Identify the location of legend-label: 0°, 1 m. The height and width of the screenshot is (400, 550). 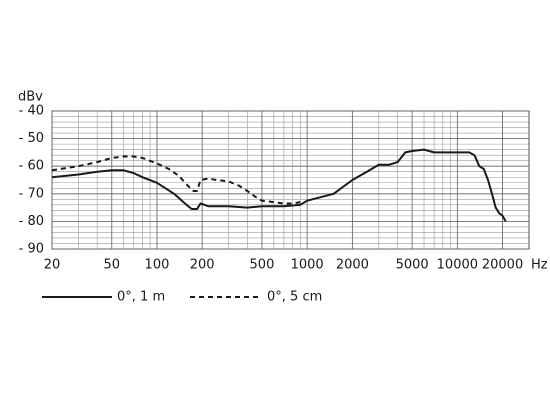
(141, 297).